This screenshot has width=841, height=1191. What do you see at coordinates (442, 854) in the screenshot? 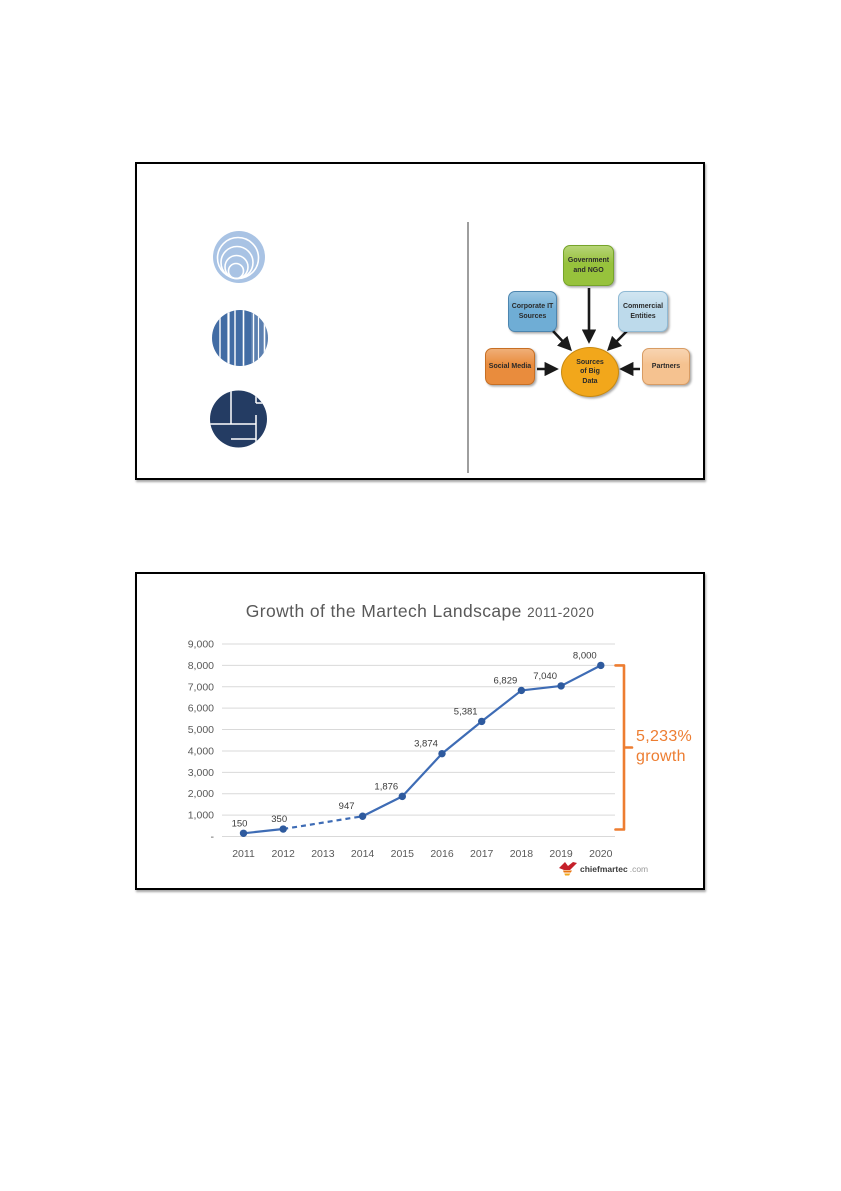
I see `svg-text: 2016` at bounding box center [442, 854].